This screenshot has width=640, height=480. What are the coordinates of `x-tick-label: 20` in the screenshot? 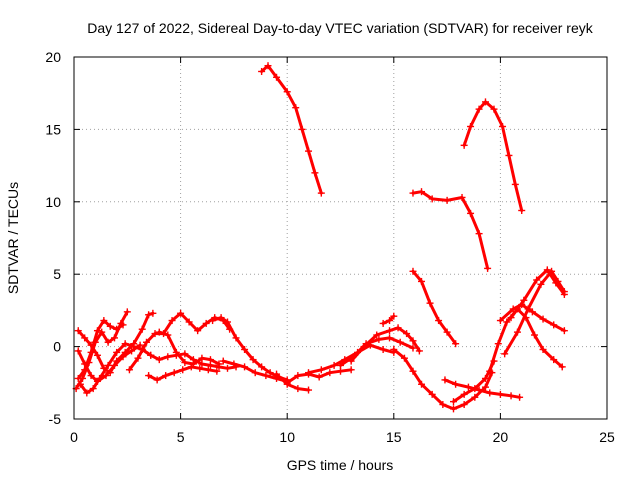 It's located at (501, 437).